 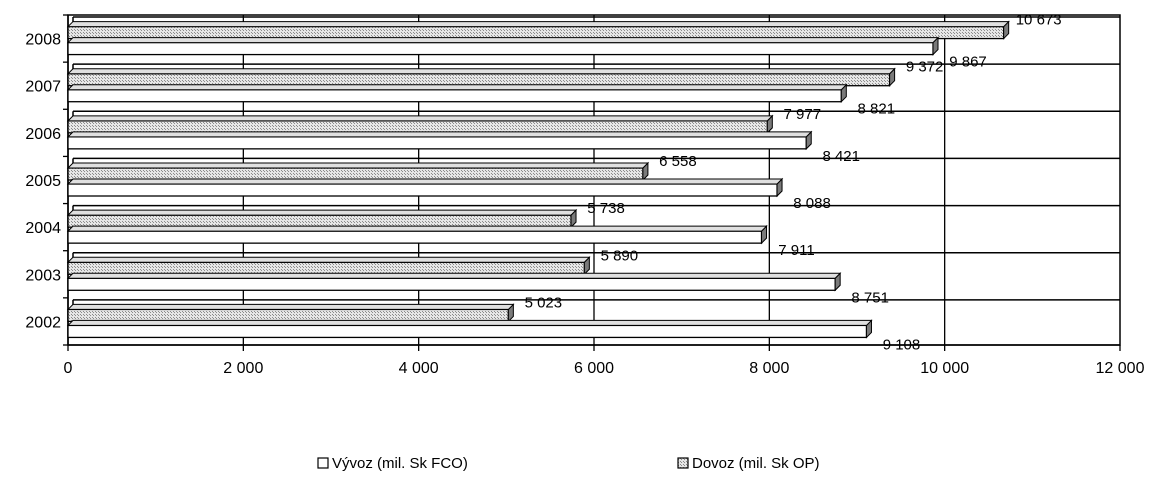 I want to click on y-tick-label: 2005, so click(x=43, y=181).